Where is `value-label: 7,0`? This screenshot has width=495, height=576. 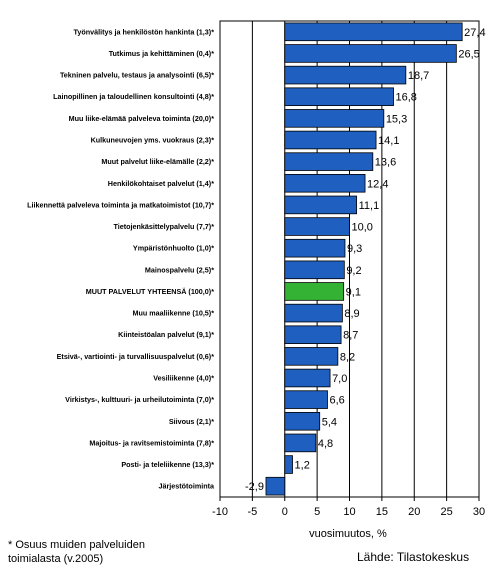
value-label: 7,0 is located at coordinates (339, 379).